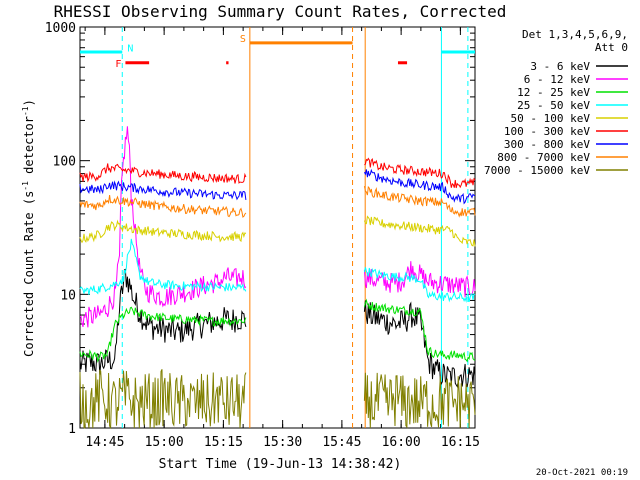  Describe the element at coordinates (282, 442) in the screenshot. I see `x-tick-label: 15:30` at that location.